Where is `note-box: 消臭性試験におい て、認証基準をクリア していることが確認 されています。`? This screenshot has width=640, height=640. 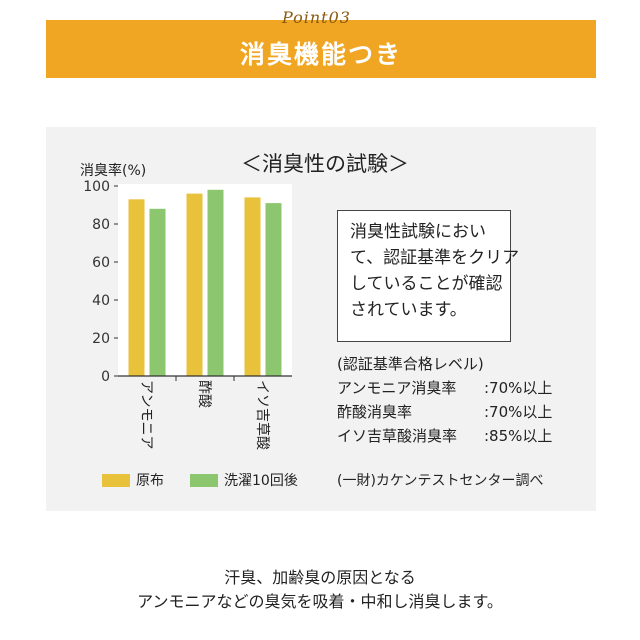 note-box: 消臭性試験におい て、認証基準をクリア していることが確認 されています。 is located at coordinates (428, 276).